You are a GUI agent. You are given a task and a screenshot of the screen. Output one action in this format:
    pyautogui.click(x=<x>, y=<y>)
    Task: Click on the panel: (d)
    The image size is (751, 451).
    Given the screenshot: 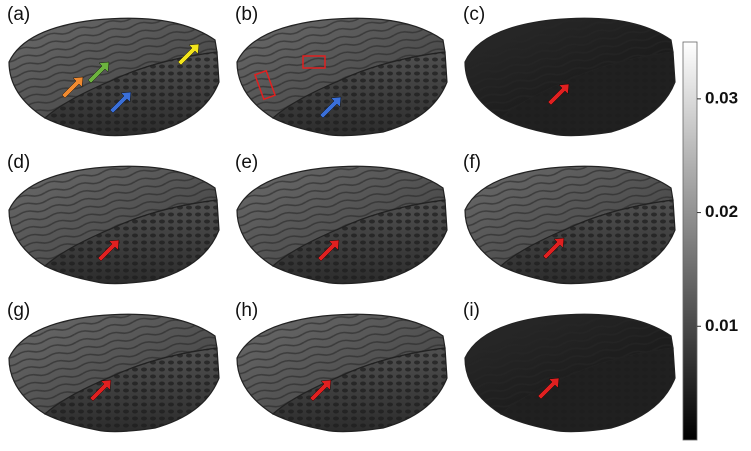 What is the action you would take?
    pyautogui.click(x=113, y=218)
    